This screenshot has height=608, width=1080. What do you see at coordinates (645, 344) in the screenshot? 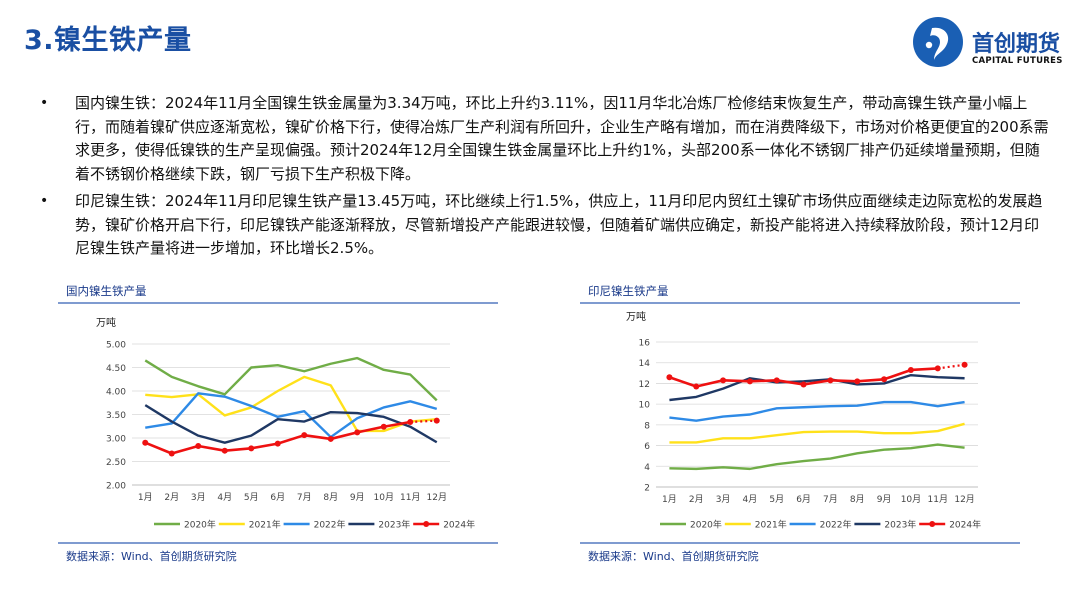
I see `y-tick-label: 16` at bounding box center [645, 344].